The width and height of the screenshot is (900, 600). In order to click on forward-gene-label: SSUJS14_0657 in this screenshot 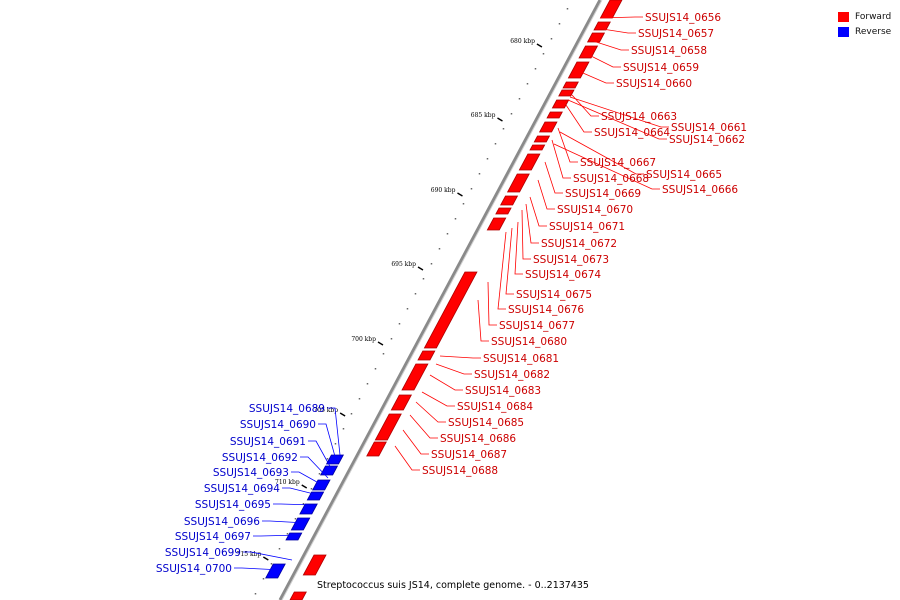, I will do `click(676, 34)`.